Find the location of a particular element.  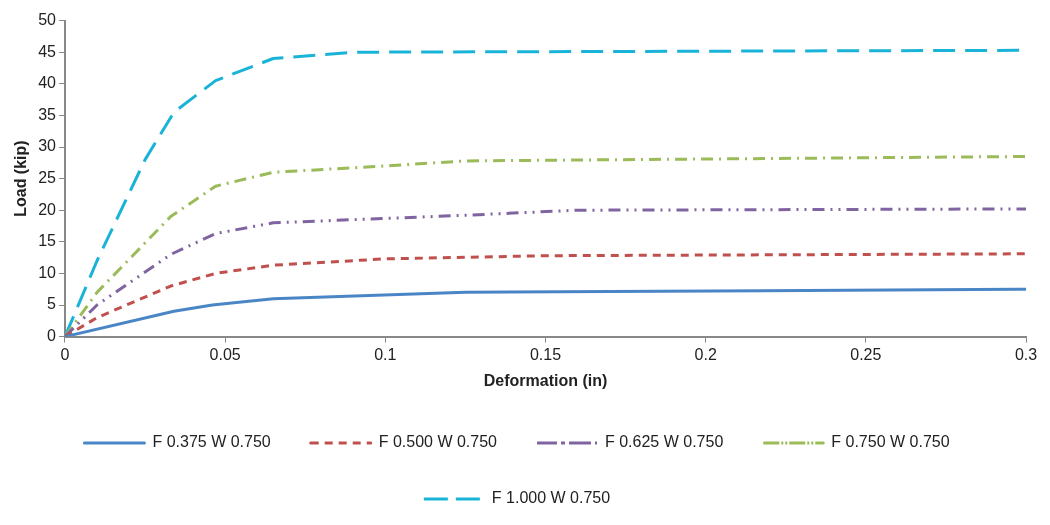

legend-label: F 0.500 W 0.750 is located at coordinates (438, 442).